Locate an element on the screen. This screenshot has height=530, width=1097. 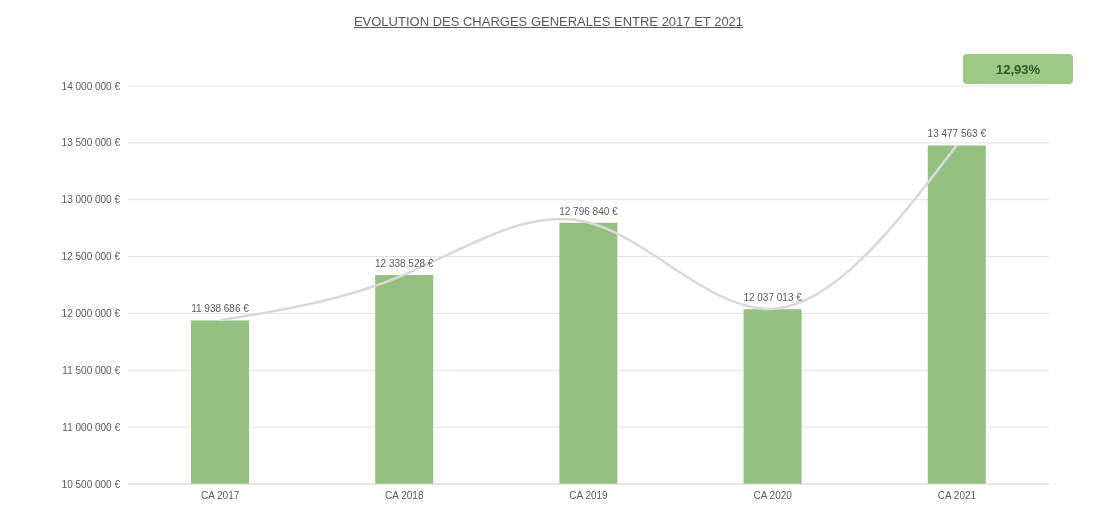
x-tick-label: CA 2019 is located at coordinates (589, 496).